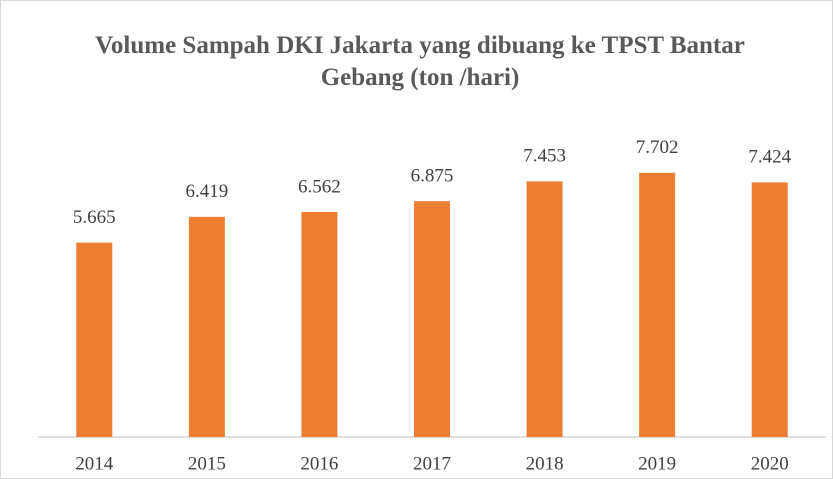  What do you see at coordinates (432, 463) in the screenshot?
I see `x-tick-label: 2017` at bounding box center [432, 463].